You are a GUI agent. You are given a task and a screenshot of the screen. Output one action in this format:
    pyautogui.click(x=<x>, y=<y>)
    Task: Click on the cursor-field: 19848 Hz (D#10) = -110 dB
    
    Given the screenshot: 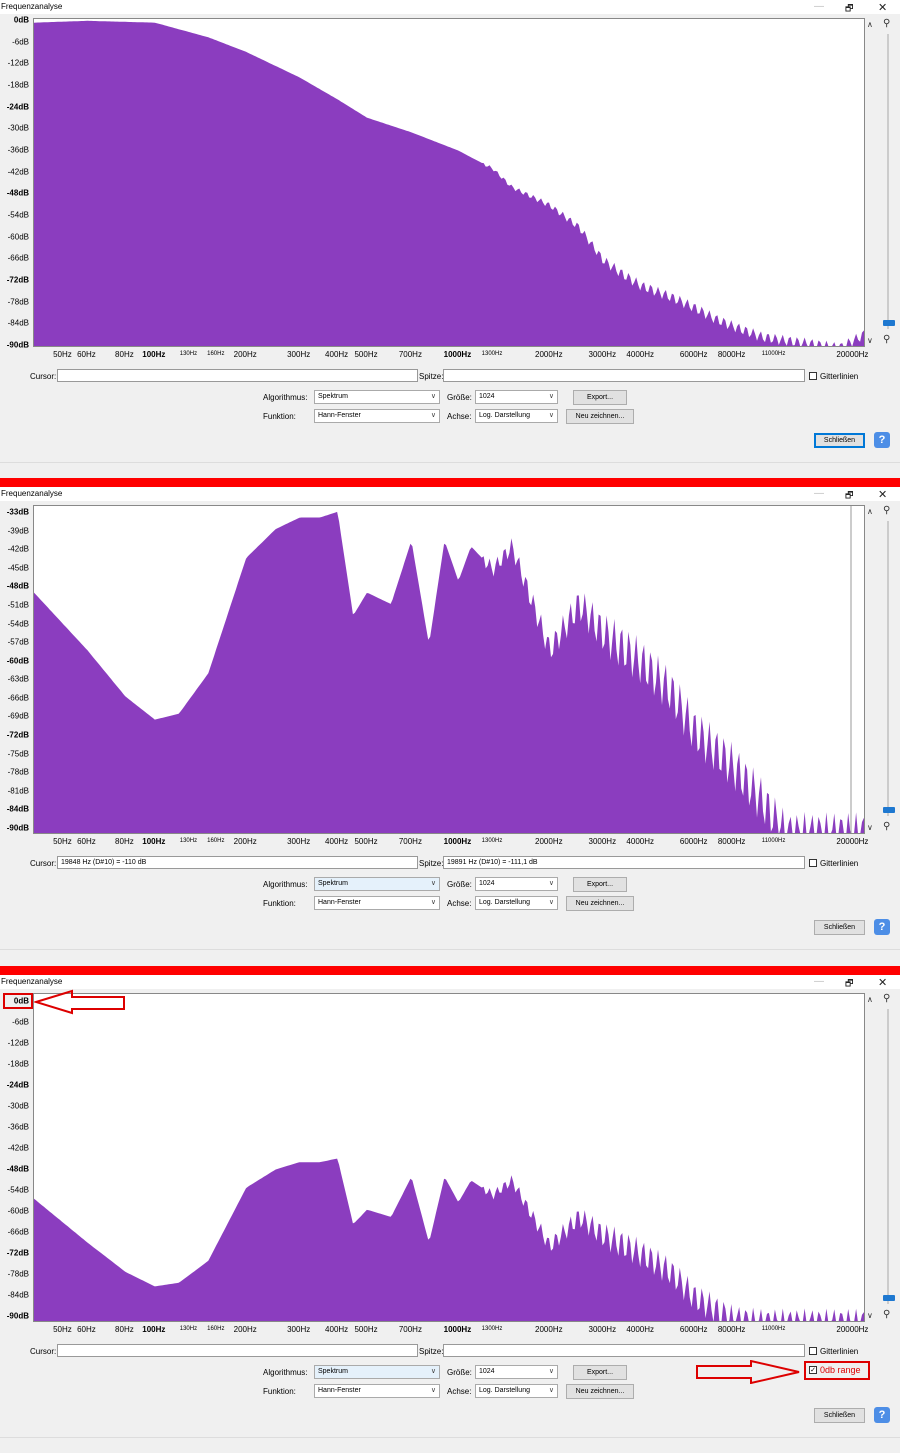 What is the action you would take?
    pyautogui.click(x=237, y=862)
    